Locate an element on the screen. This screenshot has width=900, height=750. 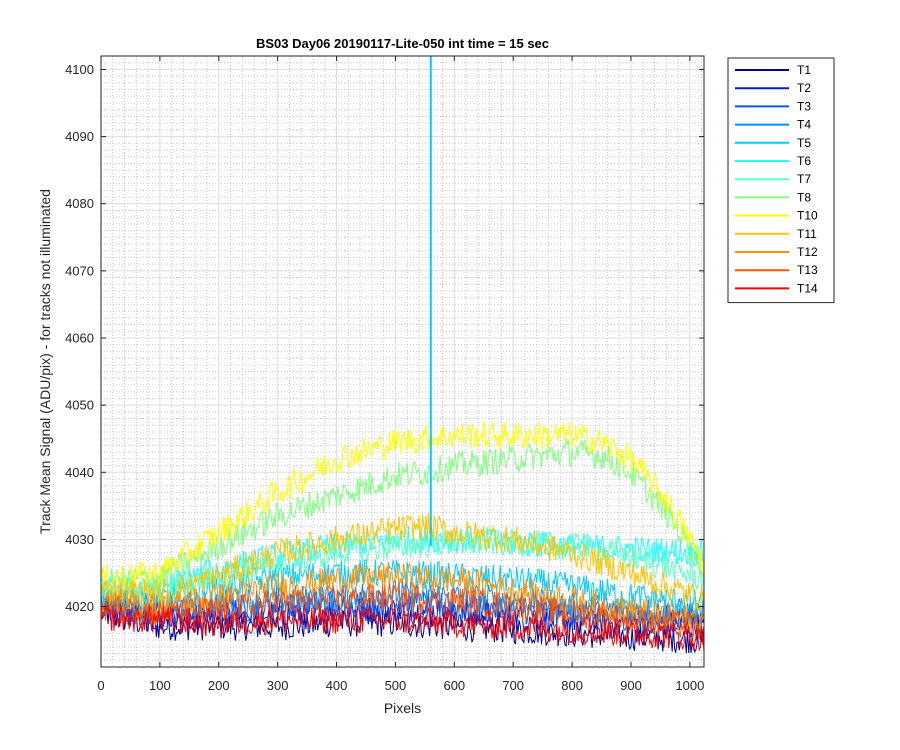
legend-label-t6: T6 is located at coordinates (804, 161).